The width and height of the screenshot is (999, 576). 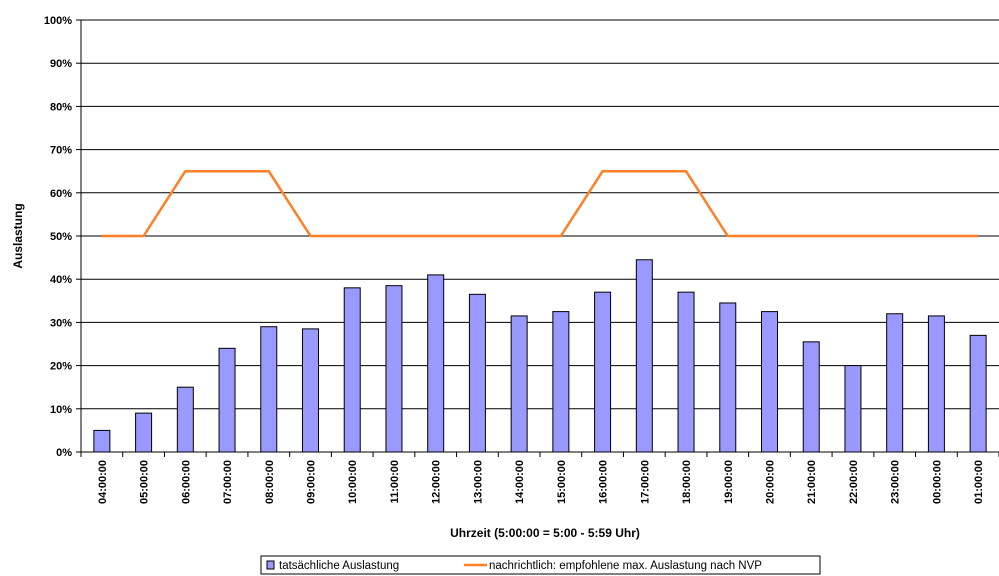 I want to click on y-tick-label: 80%, so click(x=61, y=107).